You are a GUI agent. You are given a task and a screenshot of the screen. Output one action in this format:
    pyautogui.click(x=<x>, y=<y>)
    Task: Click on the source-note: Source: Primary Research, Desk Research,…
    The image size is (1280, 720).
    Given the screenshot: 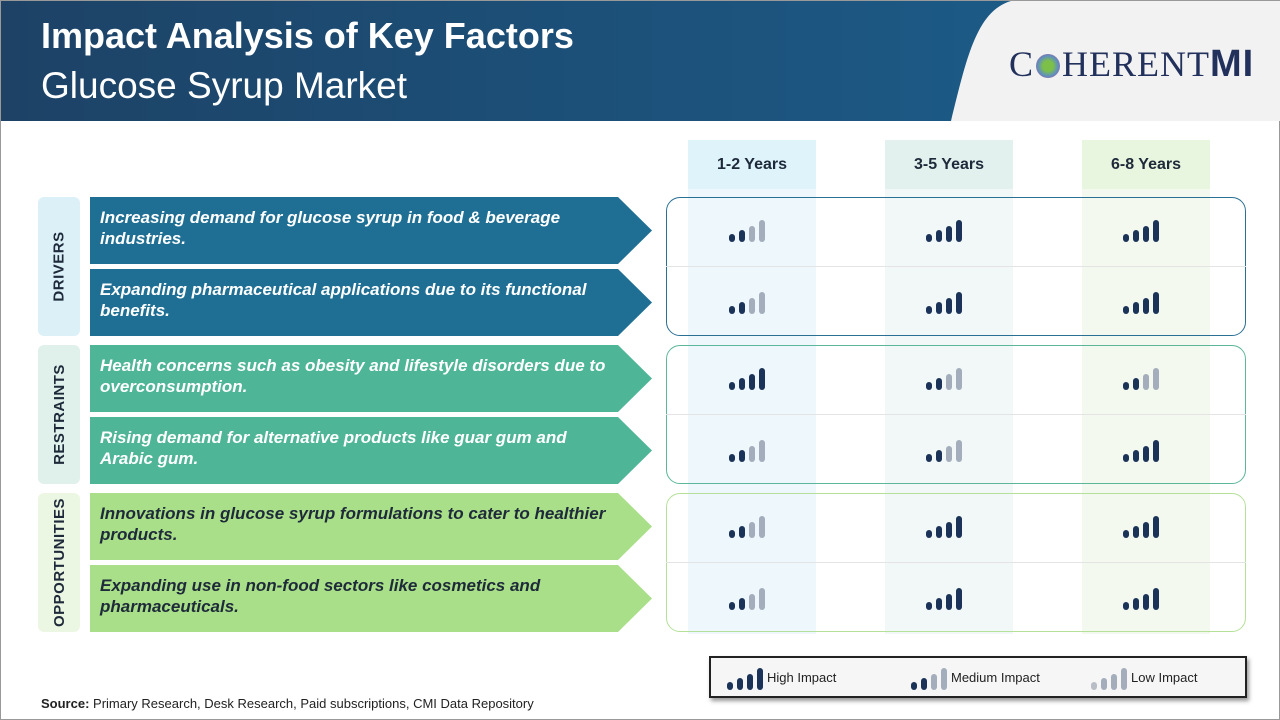 What is the action you would take?
    pyautogui.click(x=287, y=703)
    